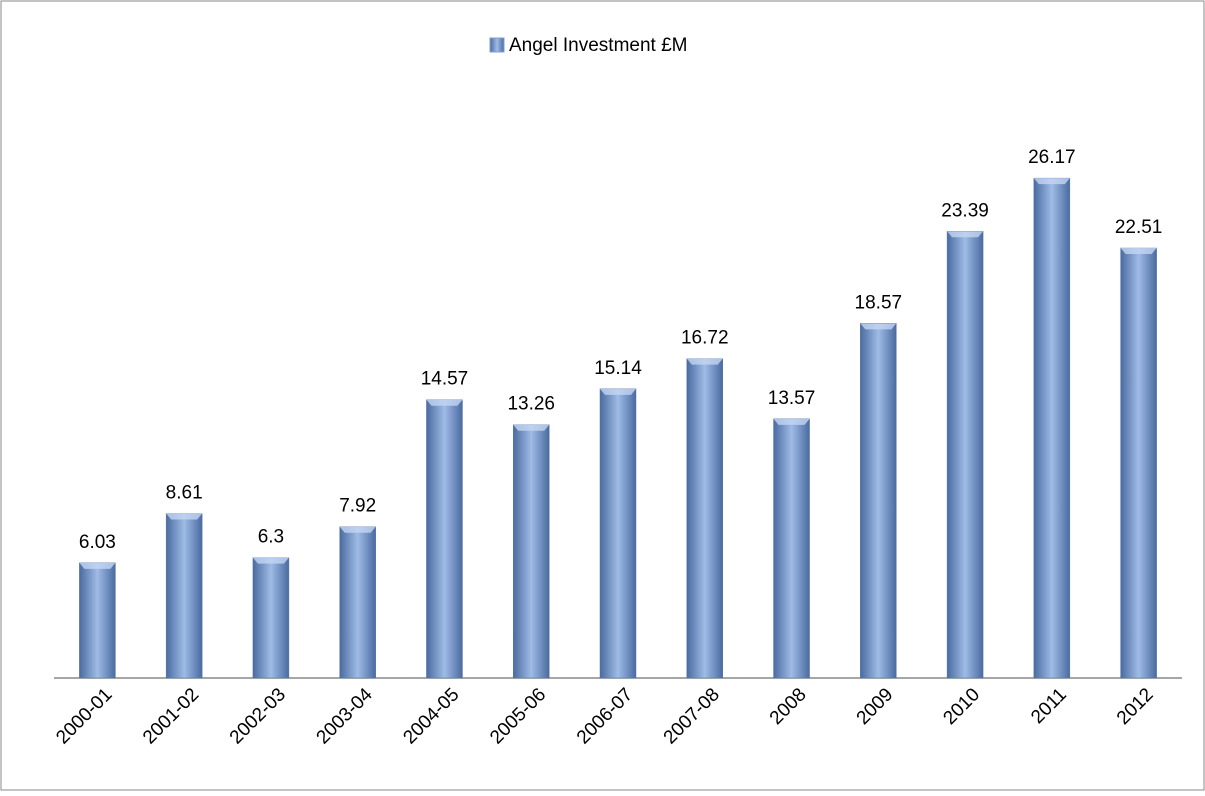 The height and width of the screenshot is (796, 1205). I want to click on data-label: 13.57, so click(792, 398).